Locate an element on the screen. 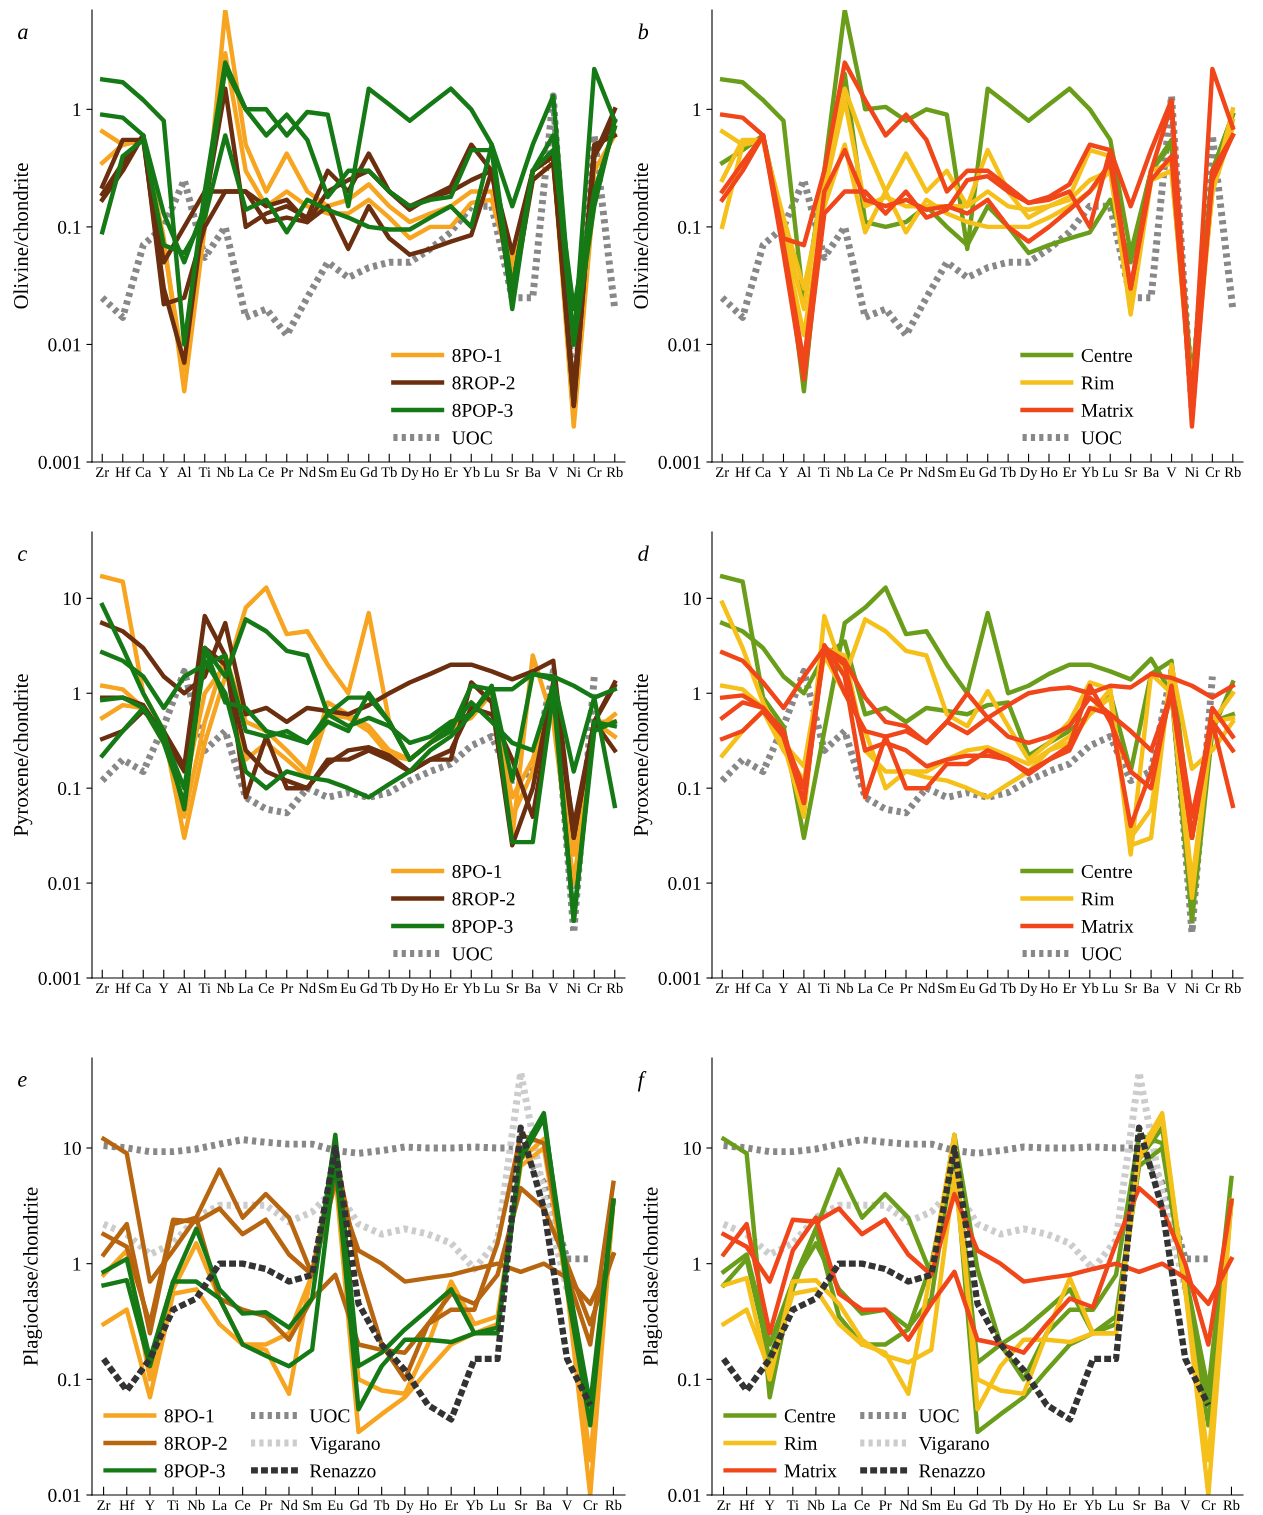 The image size is (1263, 1515). text: f is located at coordinates (642, 1081).